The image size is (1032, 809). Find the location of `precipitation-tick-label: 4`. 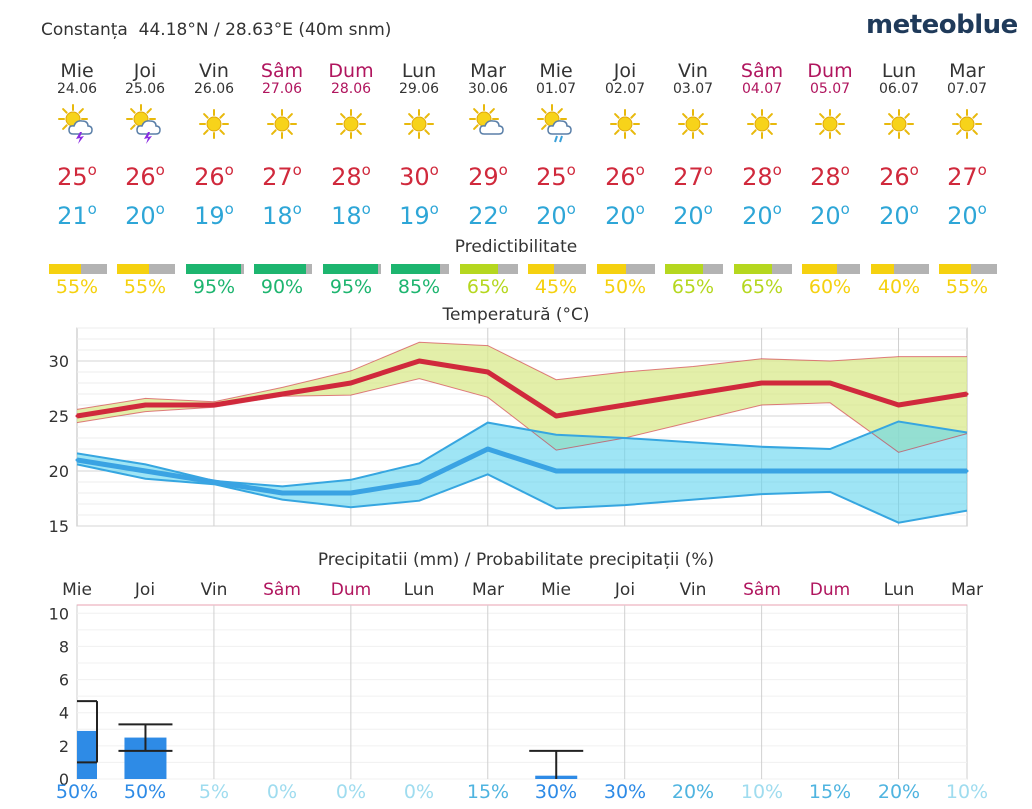

precipitation-tick-label: 4 is located at coordinates (64, 713).